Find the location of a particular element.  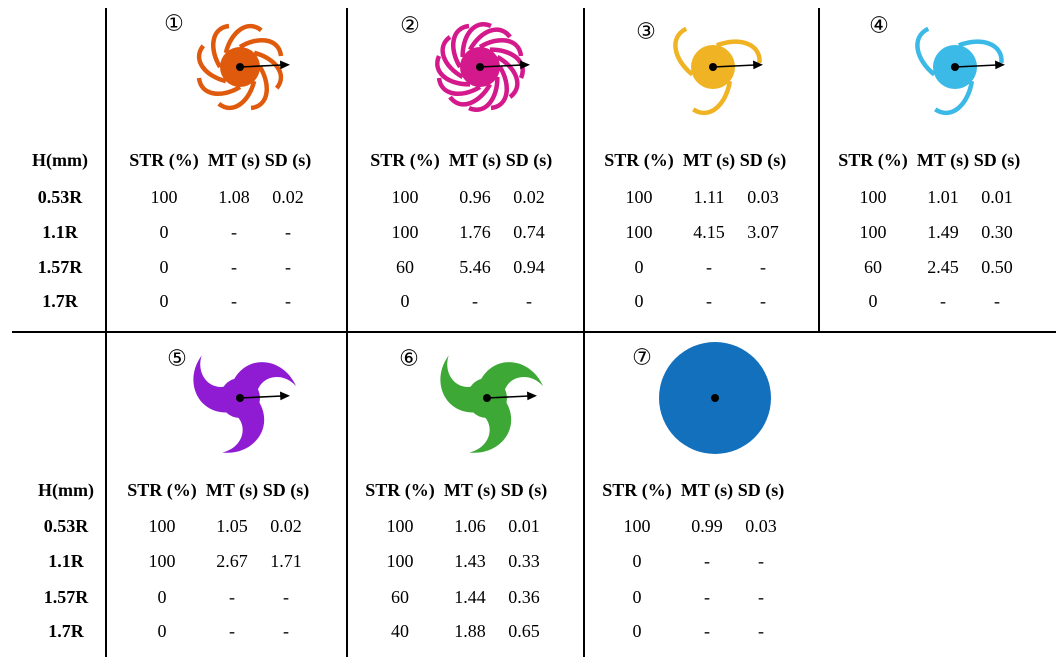

design-number-badge: ⑤ is located at coordinates (177, 359).